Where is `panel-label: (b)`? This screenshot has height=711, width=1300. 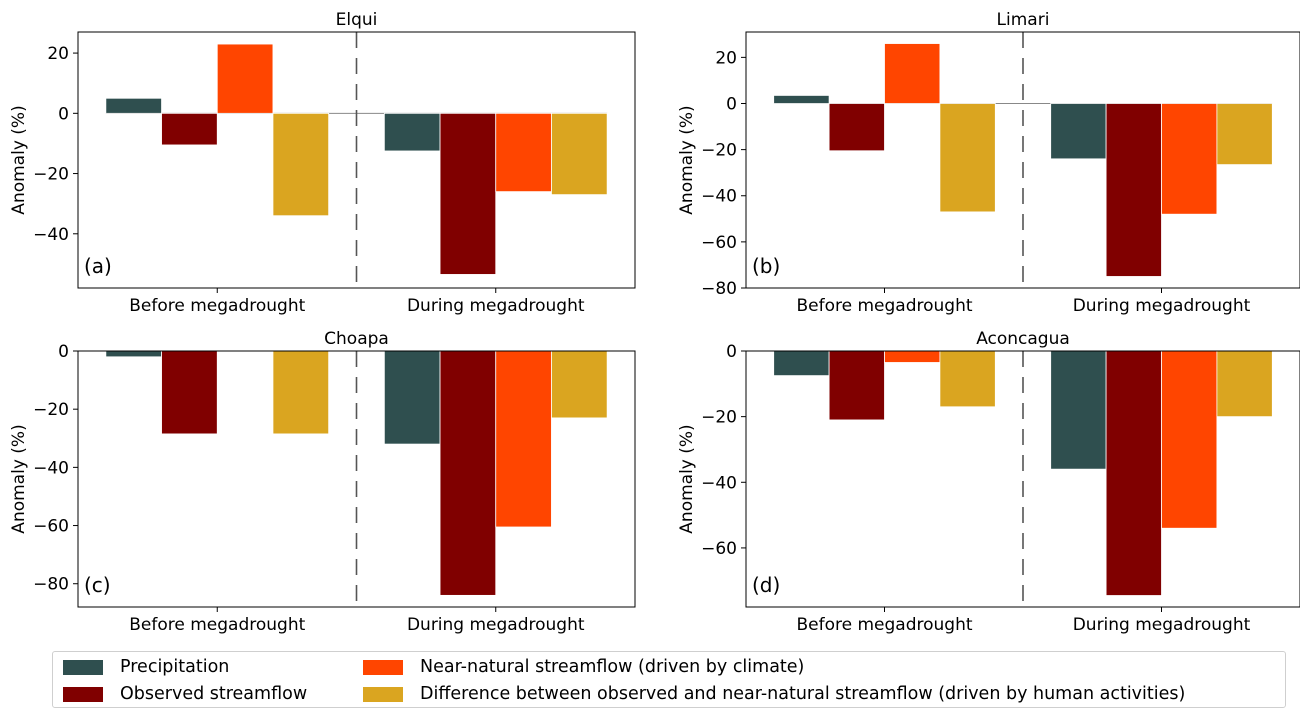 panel-label: (b) is located at coordinates (766, 266).